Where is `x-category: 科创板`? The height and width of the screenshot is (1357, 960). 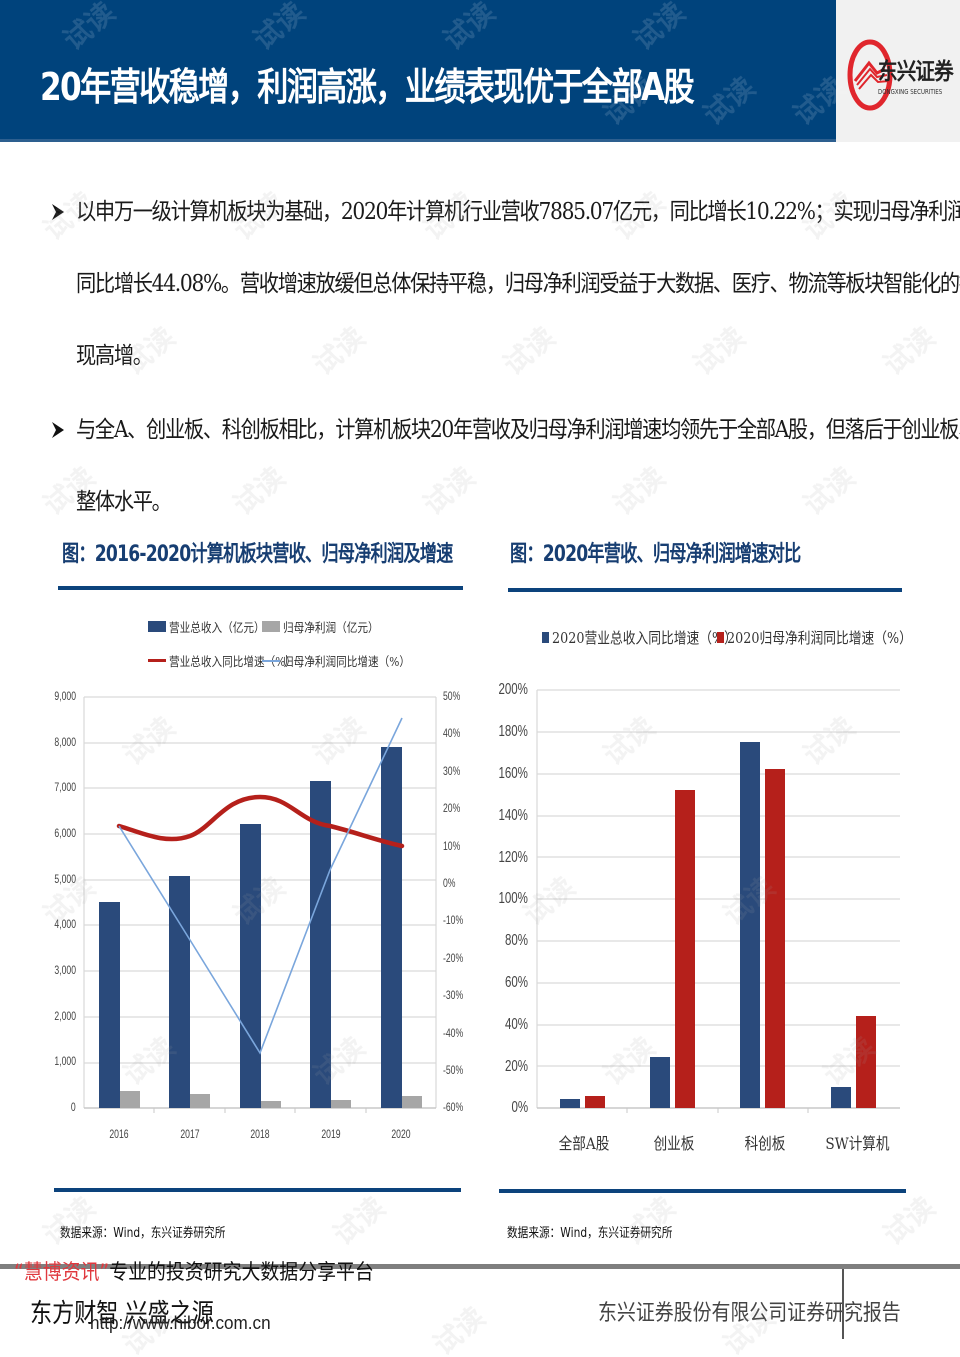 x-category: 科创板 is located at coordinates (765, 1143).